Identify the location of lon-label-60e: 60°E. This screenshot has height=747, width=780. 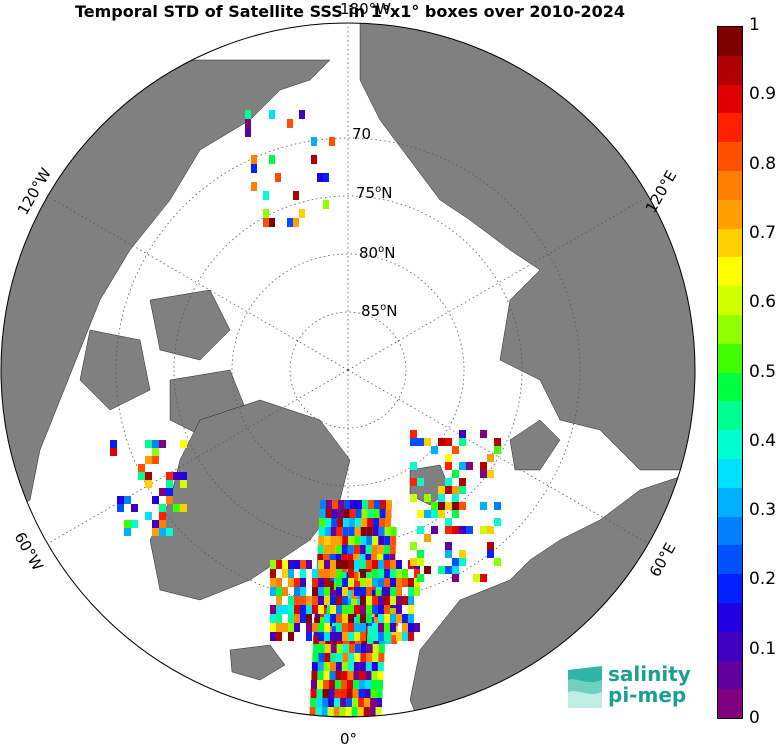
(663, 560).